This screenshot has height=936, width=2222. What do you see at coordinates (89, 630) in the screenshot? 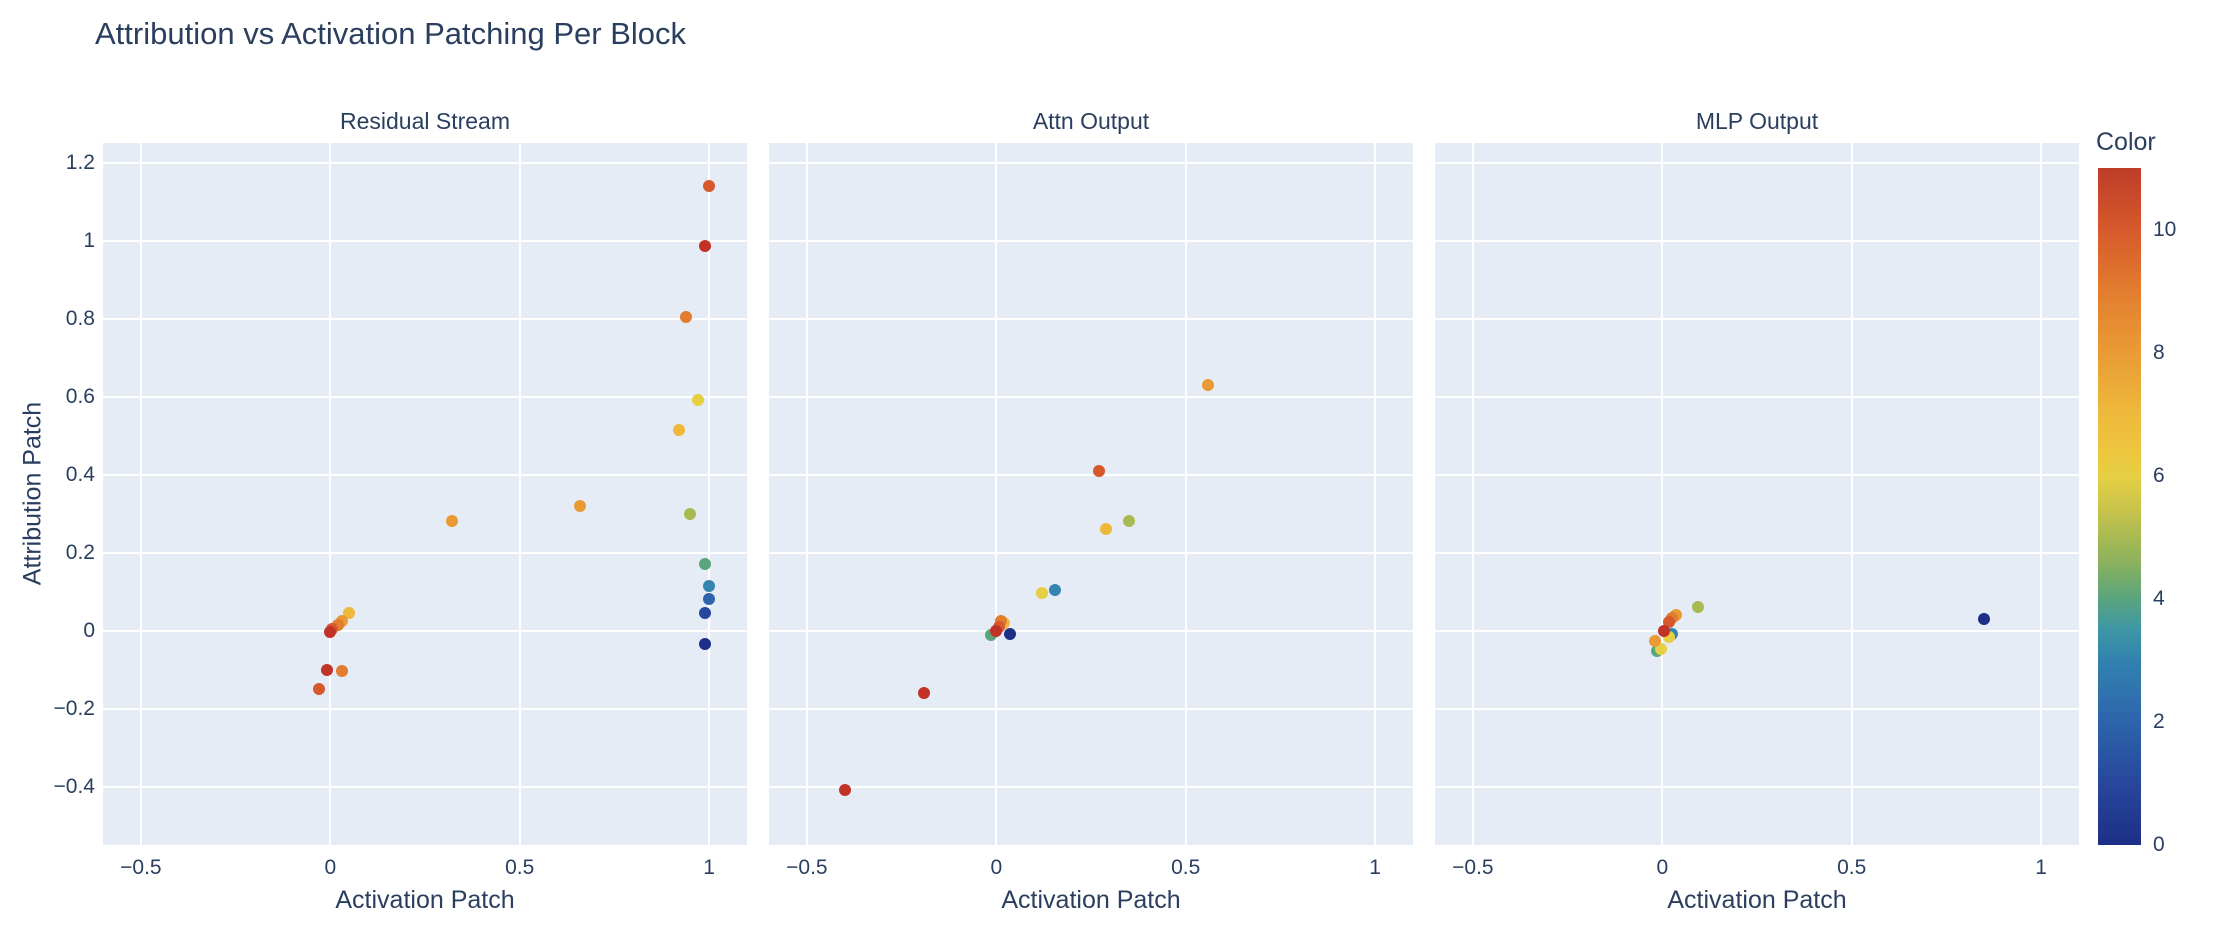
I see `y-tick-label: 0` at bounding box center [89, 630].